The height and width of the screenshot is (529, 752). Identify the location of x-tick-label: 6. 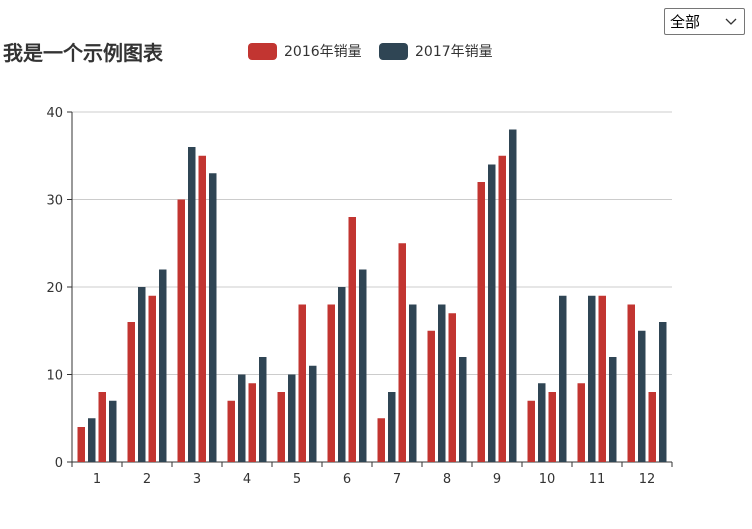
(347, 479).